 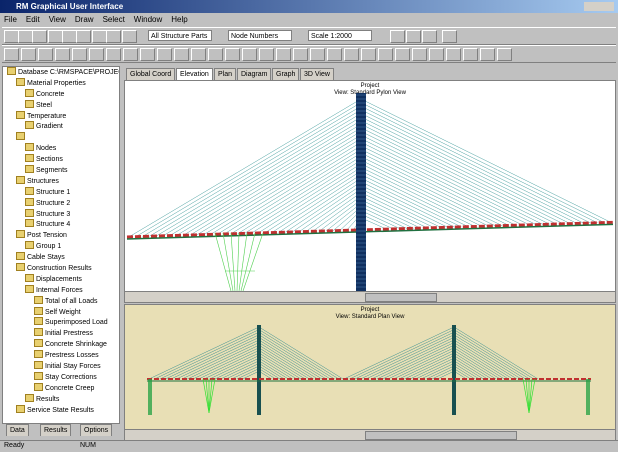 I want to click on tab: Options, so click(x=96, y=430).